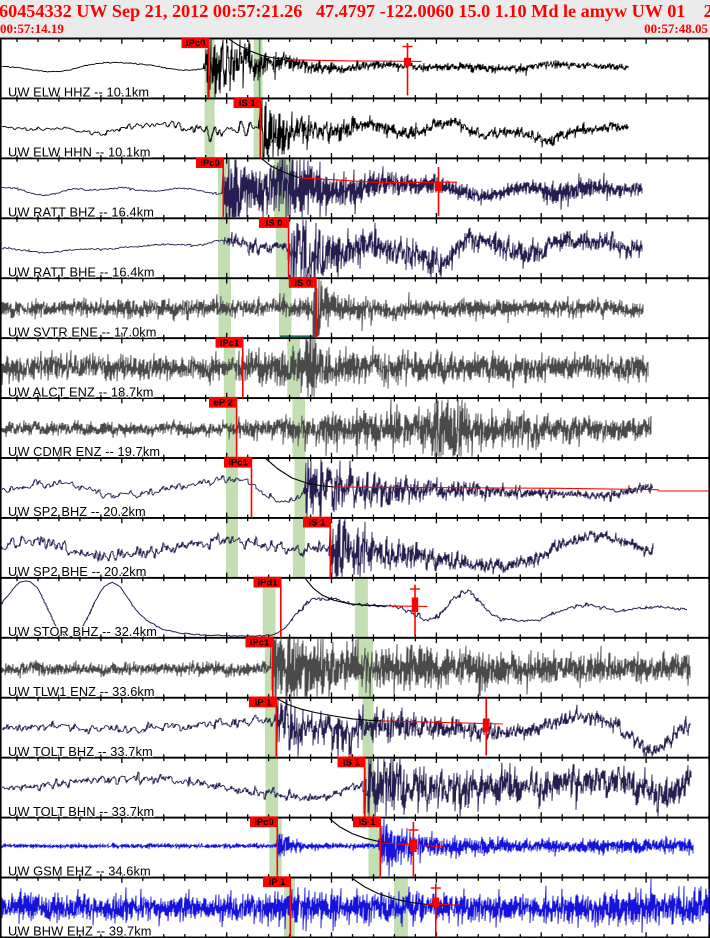 The image size is (710, 938). What do you see at coordinates (77, 571) in the screenshot?
I see `svg-text: UW SP2 BHE -- 20.2km` at bounding box center [77, 571].